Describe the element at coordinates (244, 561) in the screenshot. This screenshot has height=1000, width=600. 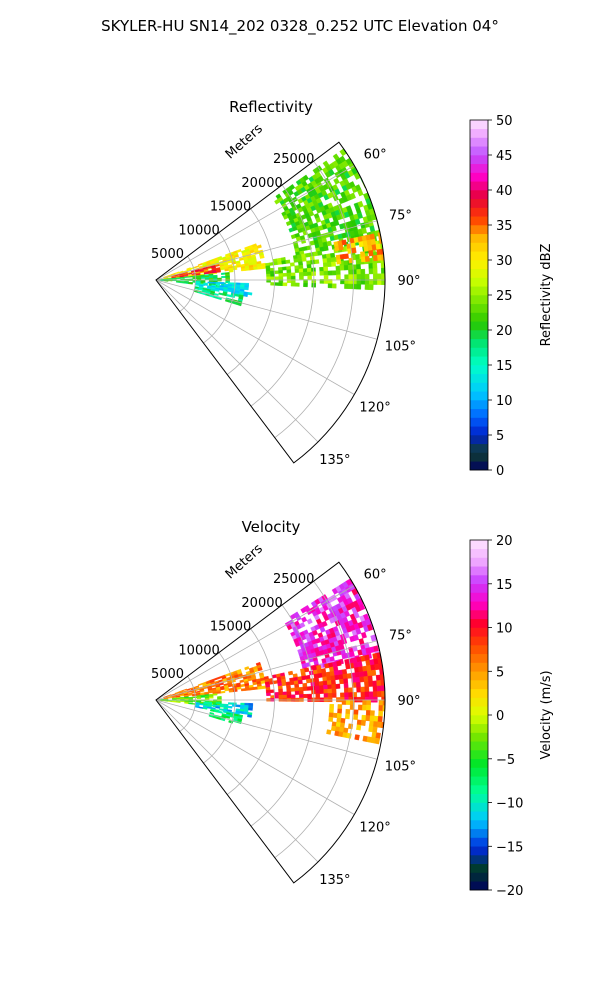
I see `range-axis-label: Meters` at that location.